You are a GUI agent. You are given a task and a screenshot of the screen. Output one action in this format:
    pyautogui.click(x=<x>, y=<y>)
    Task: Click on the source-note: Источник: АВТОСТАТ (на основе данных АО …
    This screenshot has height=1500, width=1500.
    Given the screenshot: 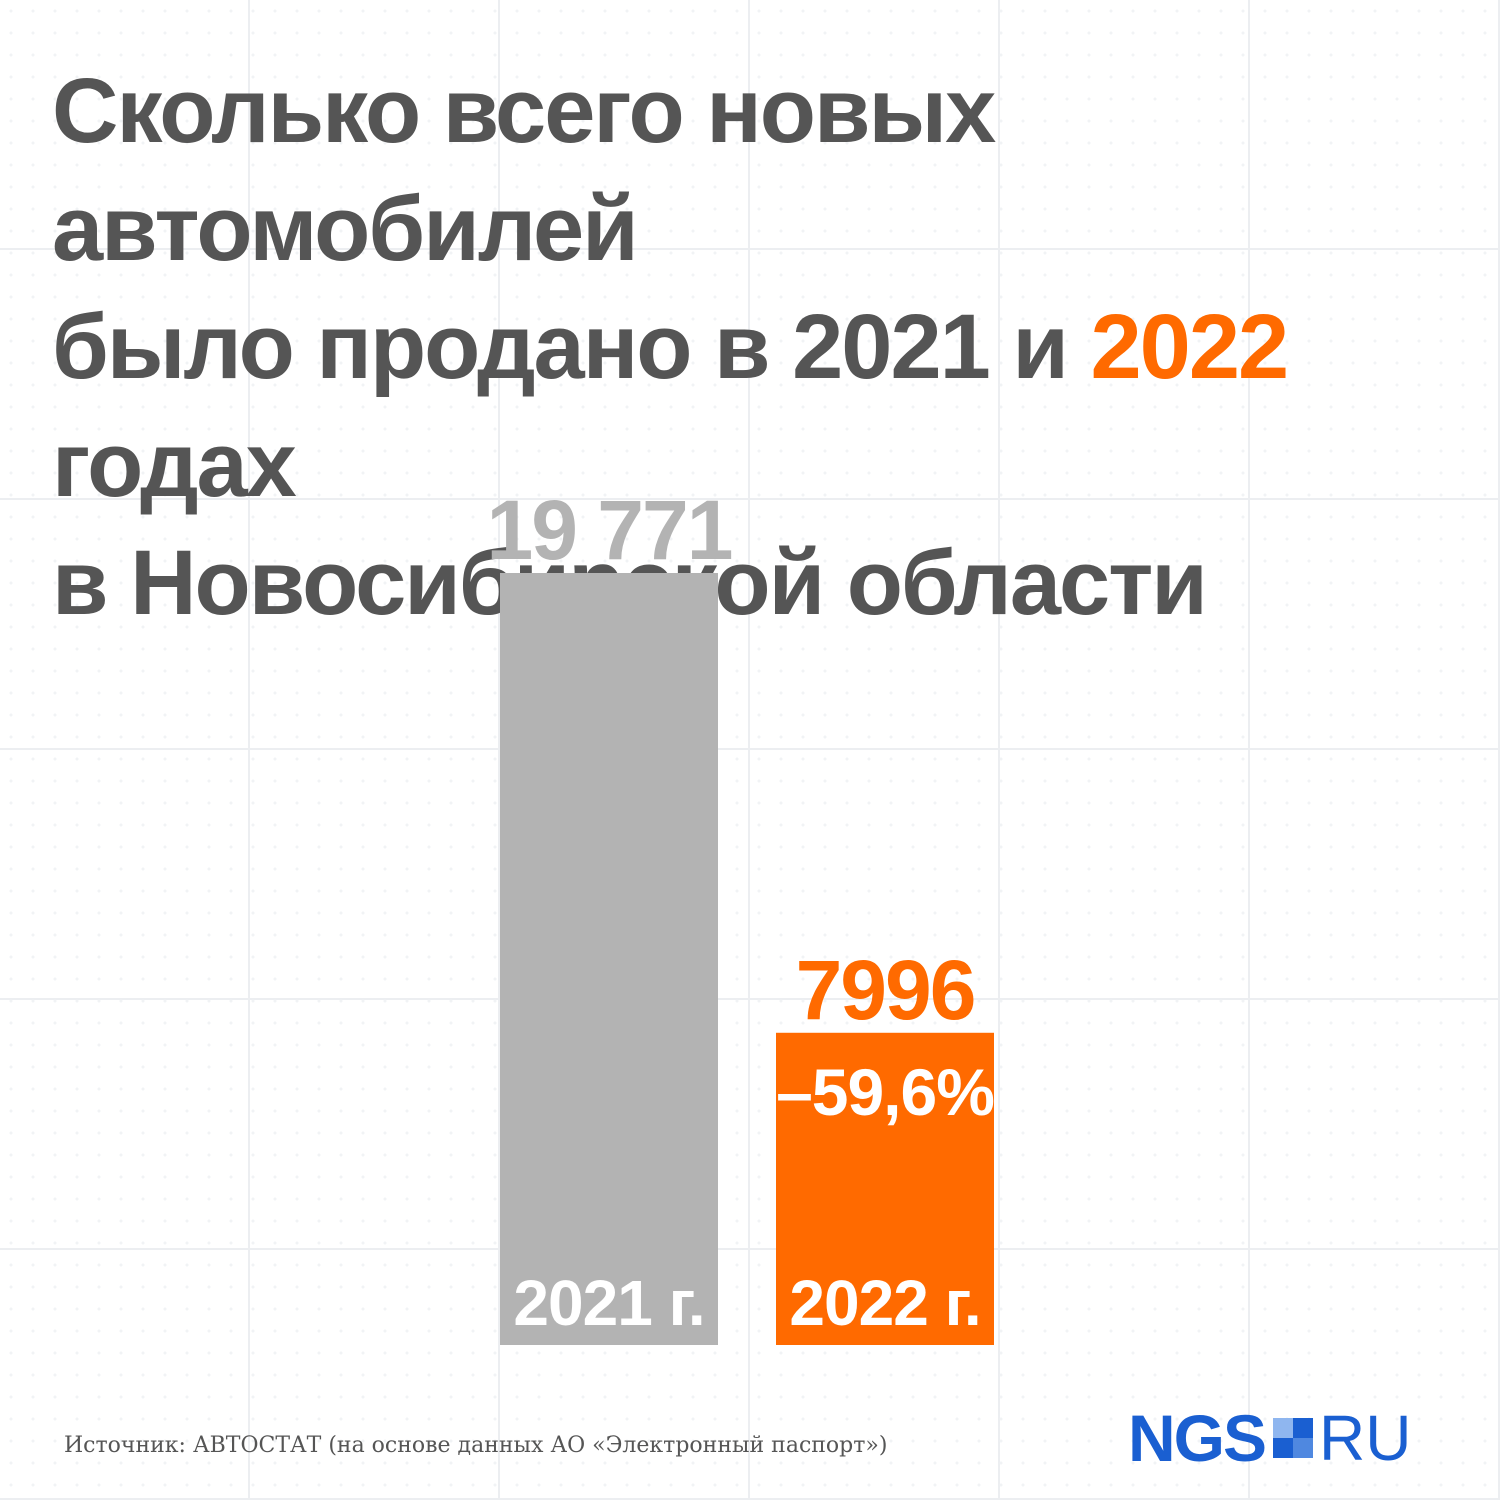 What is the action you would take?
    pyautogui.click(x=476, y=1445)
    